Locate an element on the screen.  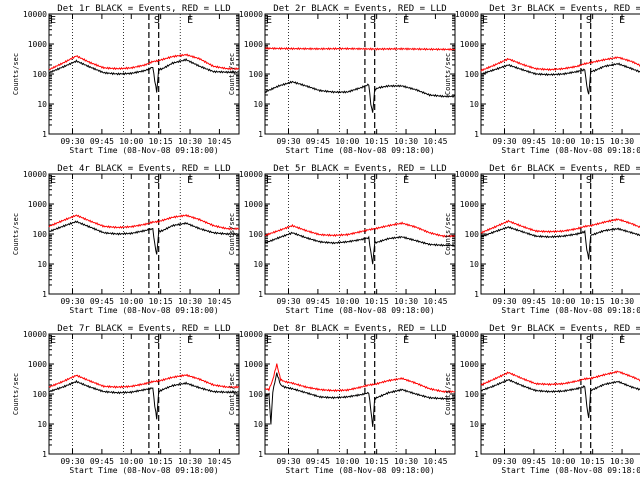
plot-title: Det 8r BLACK = Events, RED = LLD is located at coordinates (359, 329).